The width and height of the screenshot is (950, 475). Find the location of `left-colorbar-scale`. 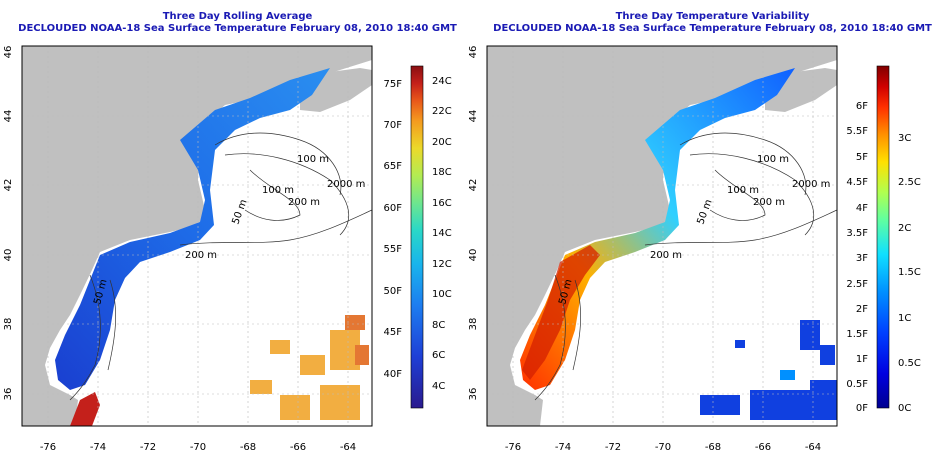

left-colorbar-scale is located at coordinates (417, 237).